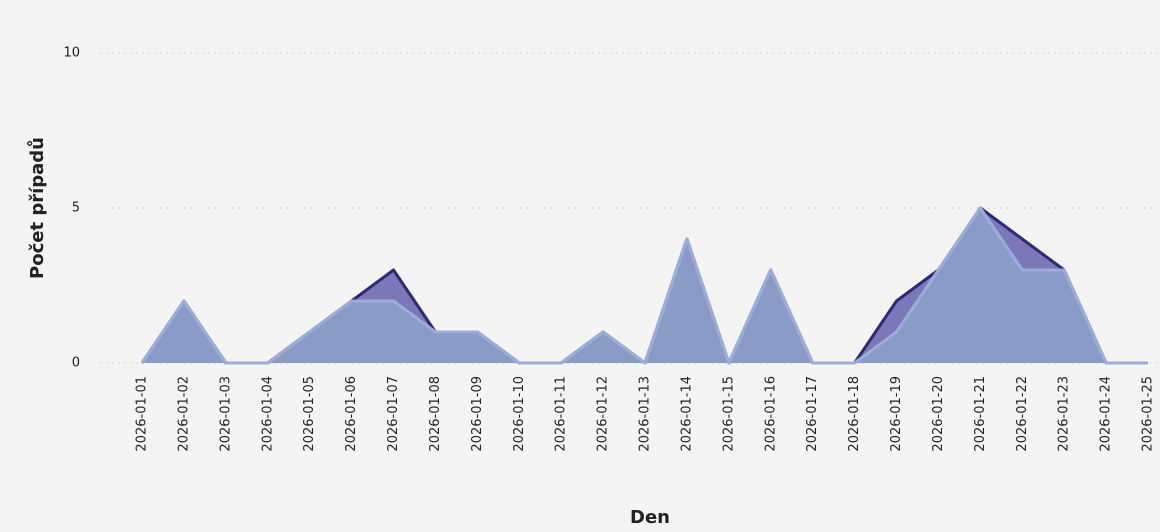  What do you see at coordinates (980, 414) in the screenshot?
I see `x-tick-label: 2026-01-21` at bounding box center [980, 414].